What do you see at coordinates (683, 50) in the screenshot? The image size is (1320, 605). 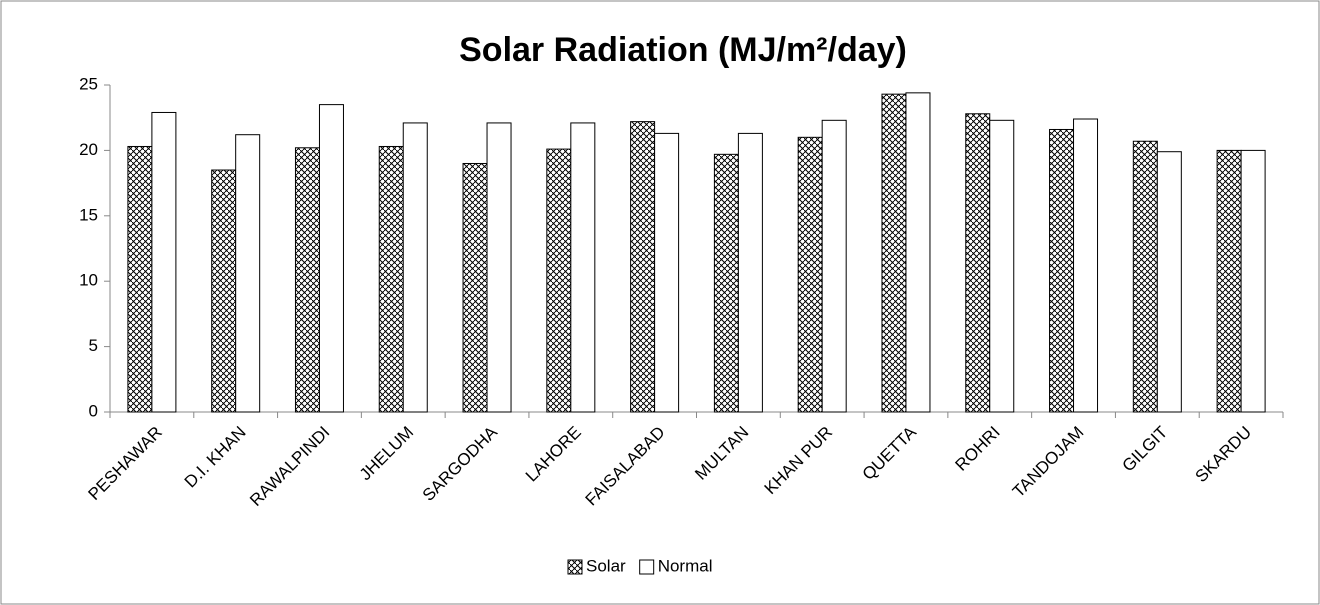 I see `chart-title: Solar Radiation (MJ/m²/day)` at bounding box center [683, 50].